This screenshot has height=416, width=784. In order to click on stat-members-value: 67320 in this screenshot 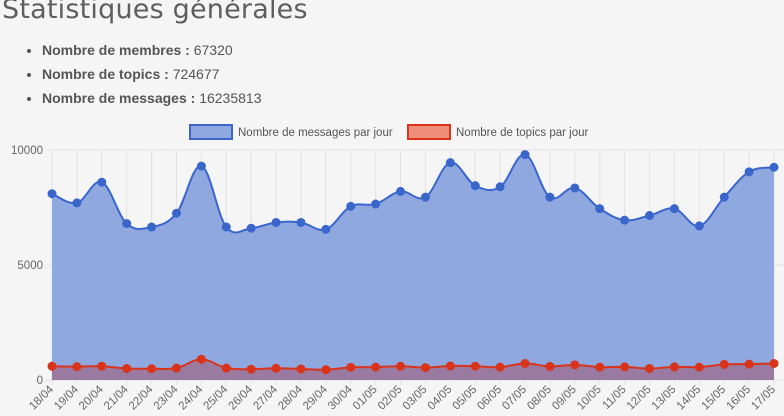, I will do `click(213, 50)`.